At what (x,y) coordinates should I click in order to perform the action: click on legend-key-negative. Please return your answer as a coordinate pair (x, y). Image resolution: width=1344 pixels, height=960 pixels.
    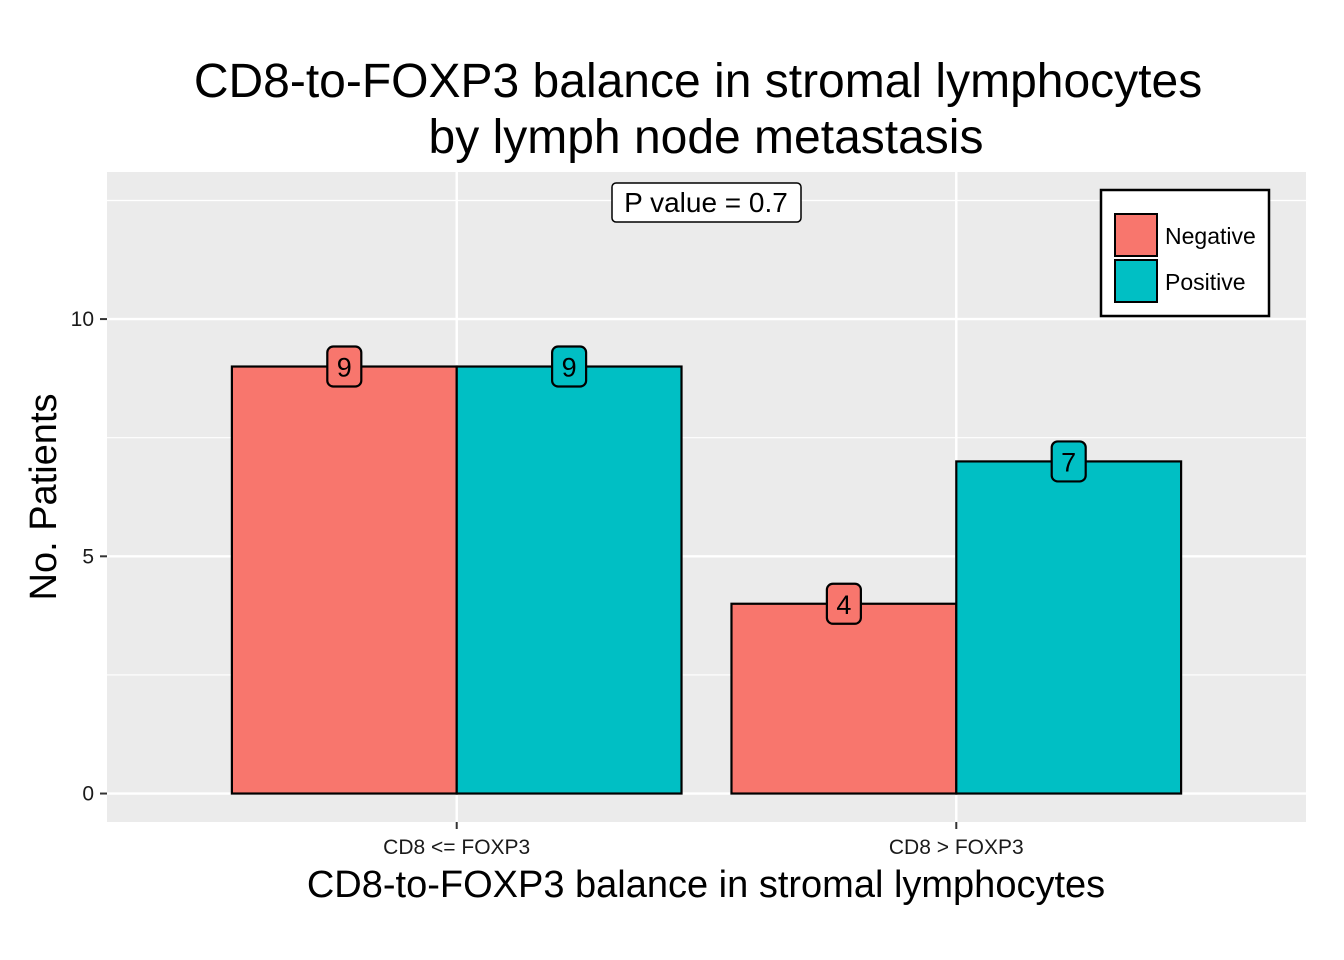
    Looking at the image, I should click on (1136, 235).